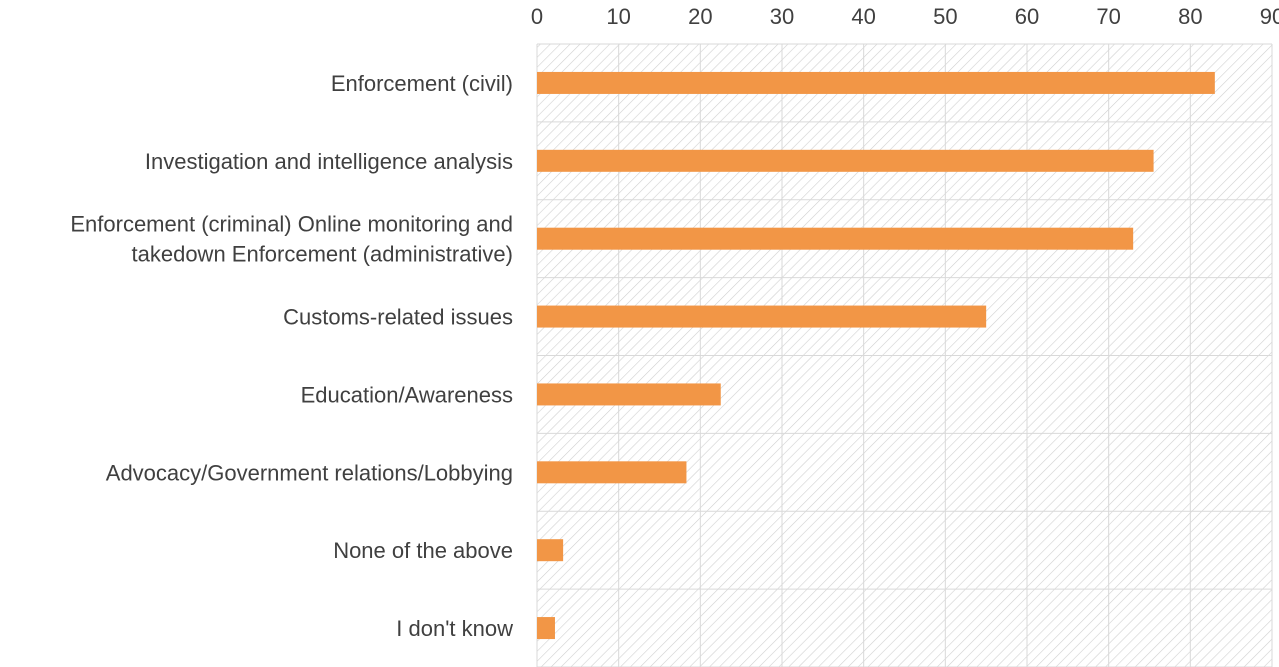 The width and height of the screenshot is (1279, 667). I want to click on x-tick-label: 70, so click(1108, 16).